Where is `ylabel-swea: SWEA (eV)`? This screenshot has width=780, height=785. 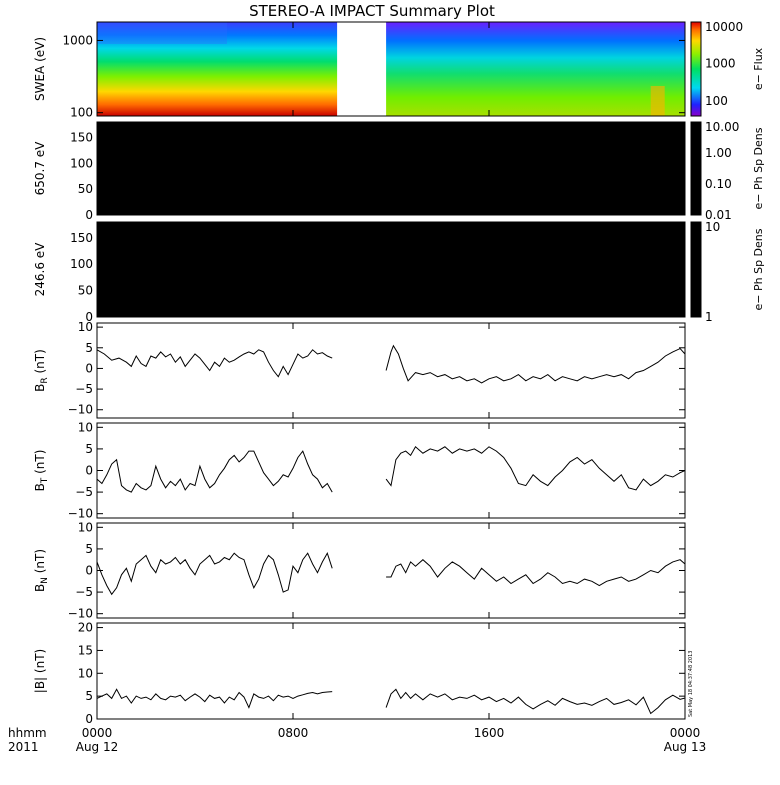 ylabel-swea: SWEA (eV) is located at coordinates (40, 69).